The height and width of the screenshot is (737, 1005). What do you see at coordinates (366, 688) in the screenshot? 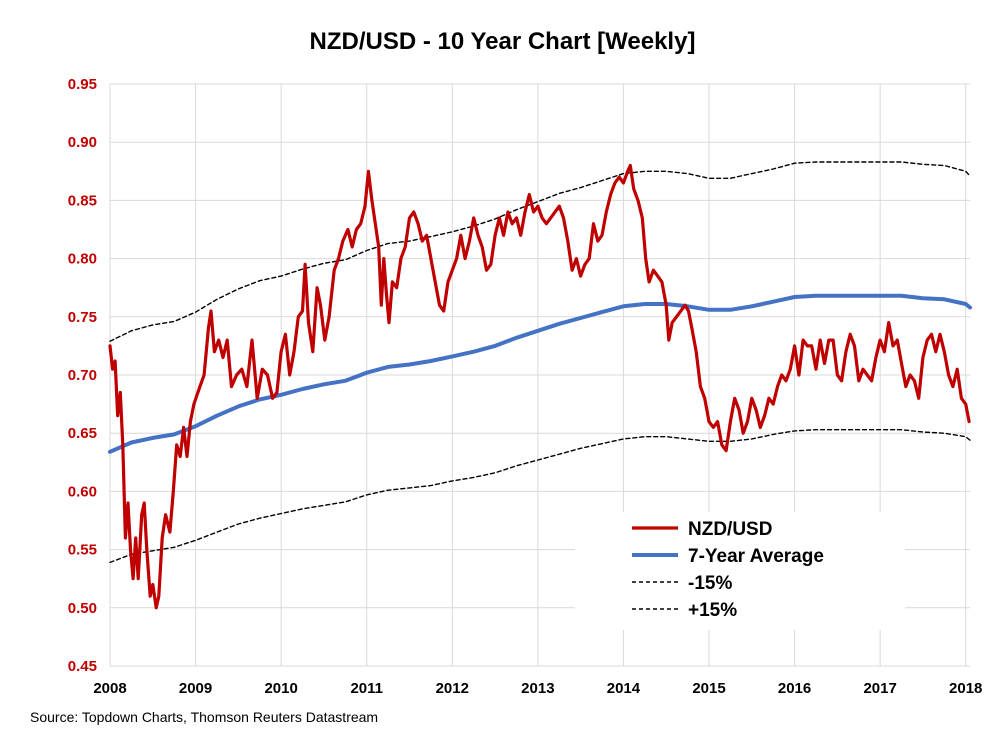
I see `x-tick-label: 2011` at bounding box center [366, 688].